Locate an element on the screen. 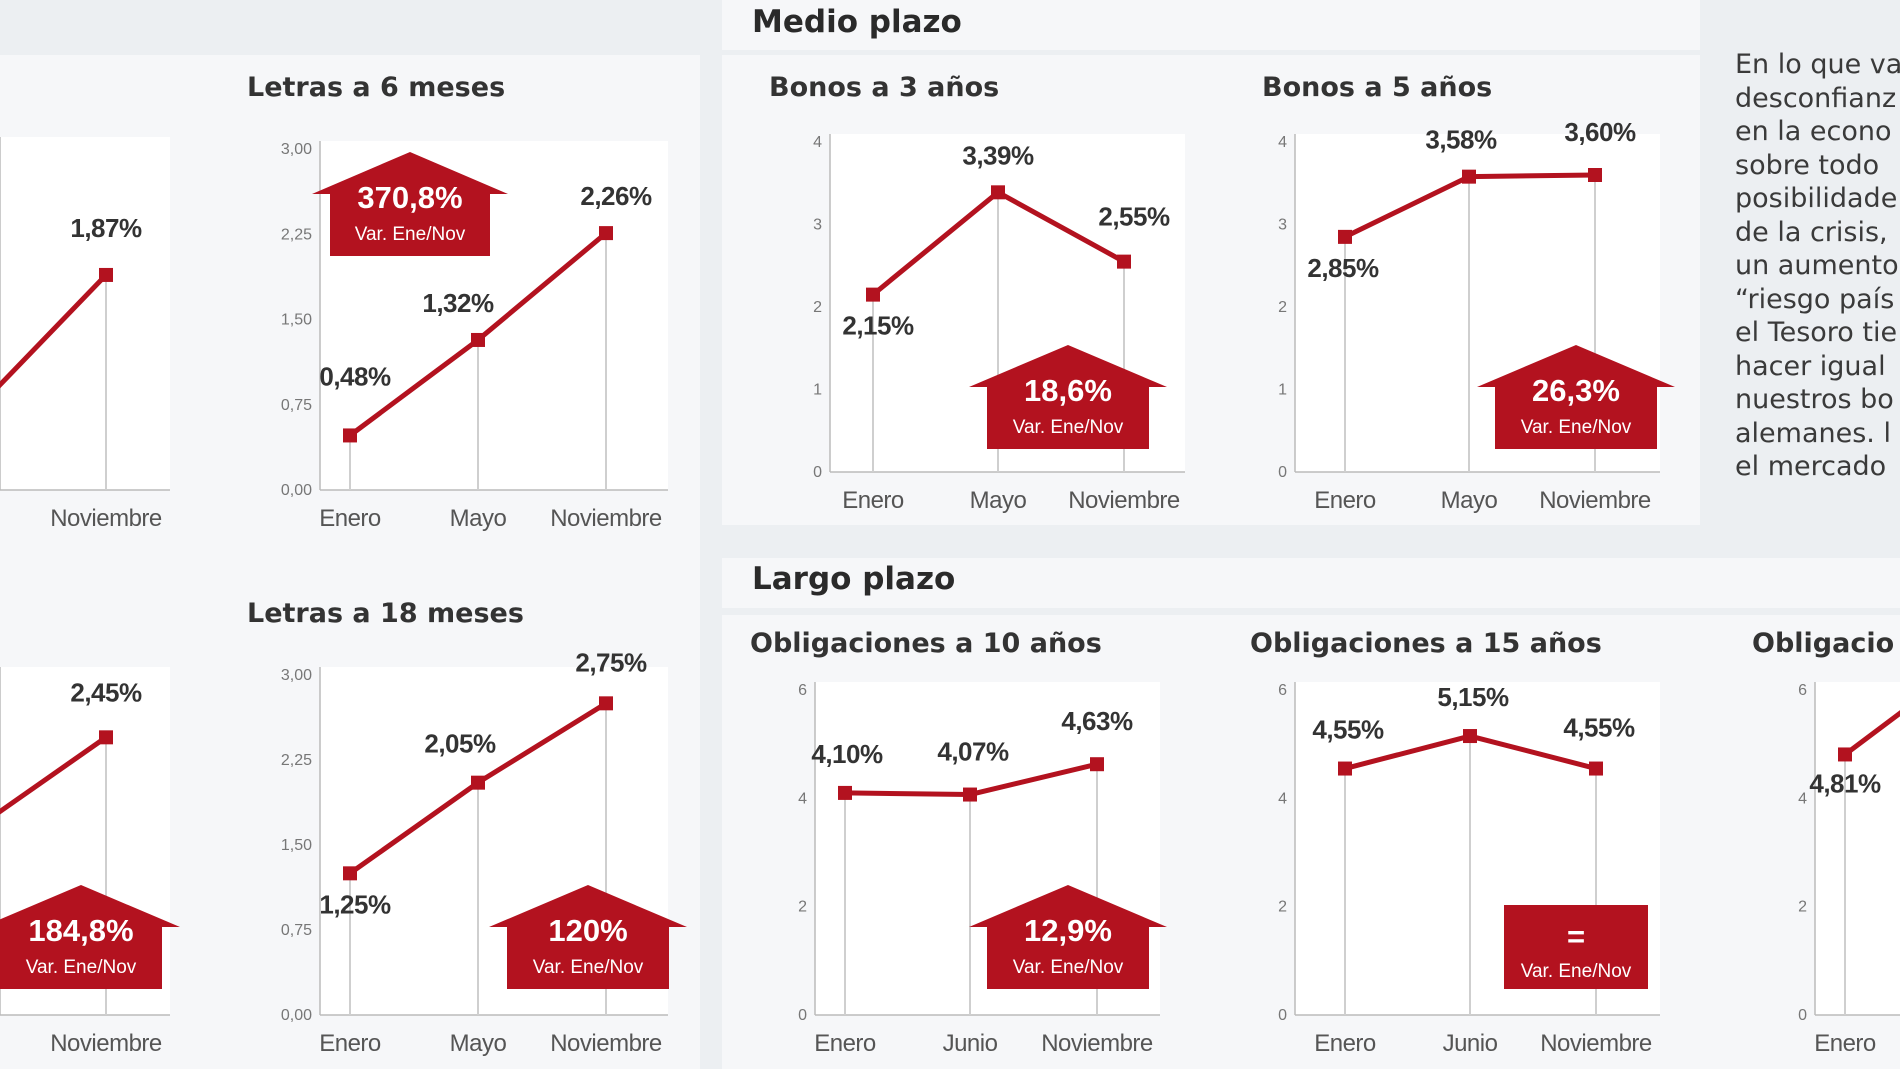  data-label: 1,87% is located at coordinates (106, 228).